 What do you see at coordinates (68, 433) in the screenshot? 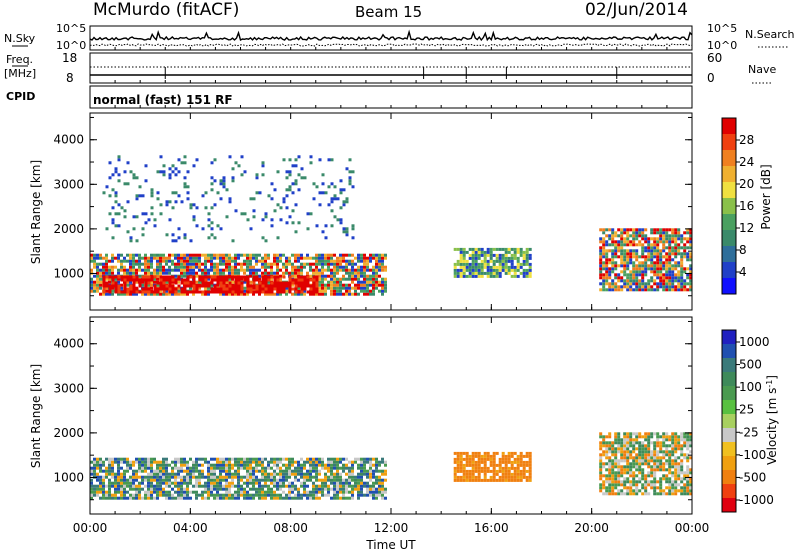
I see `y-tick-label: 2000` at bounding box center [68, 433].